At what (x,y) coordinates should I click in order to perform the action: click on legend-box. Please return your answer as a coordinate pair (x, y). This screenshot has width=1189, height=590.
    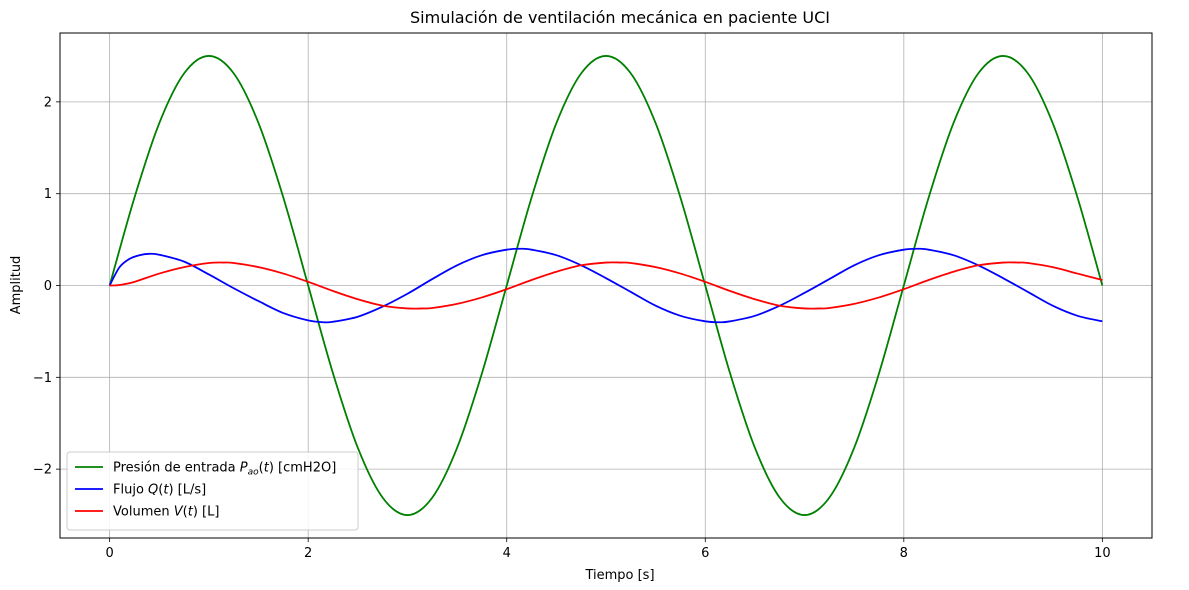
    Looking at the image, I should click on (212, 491).